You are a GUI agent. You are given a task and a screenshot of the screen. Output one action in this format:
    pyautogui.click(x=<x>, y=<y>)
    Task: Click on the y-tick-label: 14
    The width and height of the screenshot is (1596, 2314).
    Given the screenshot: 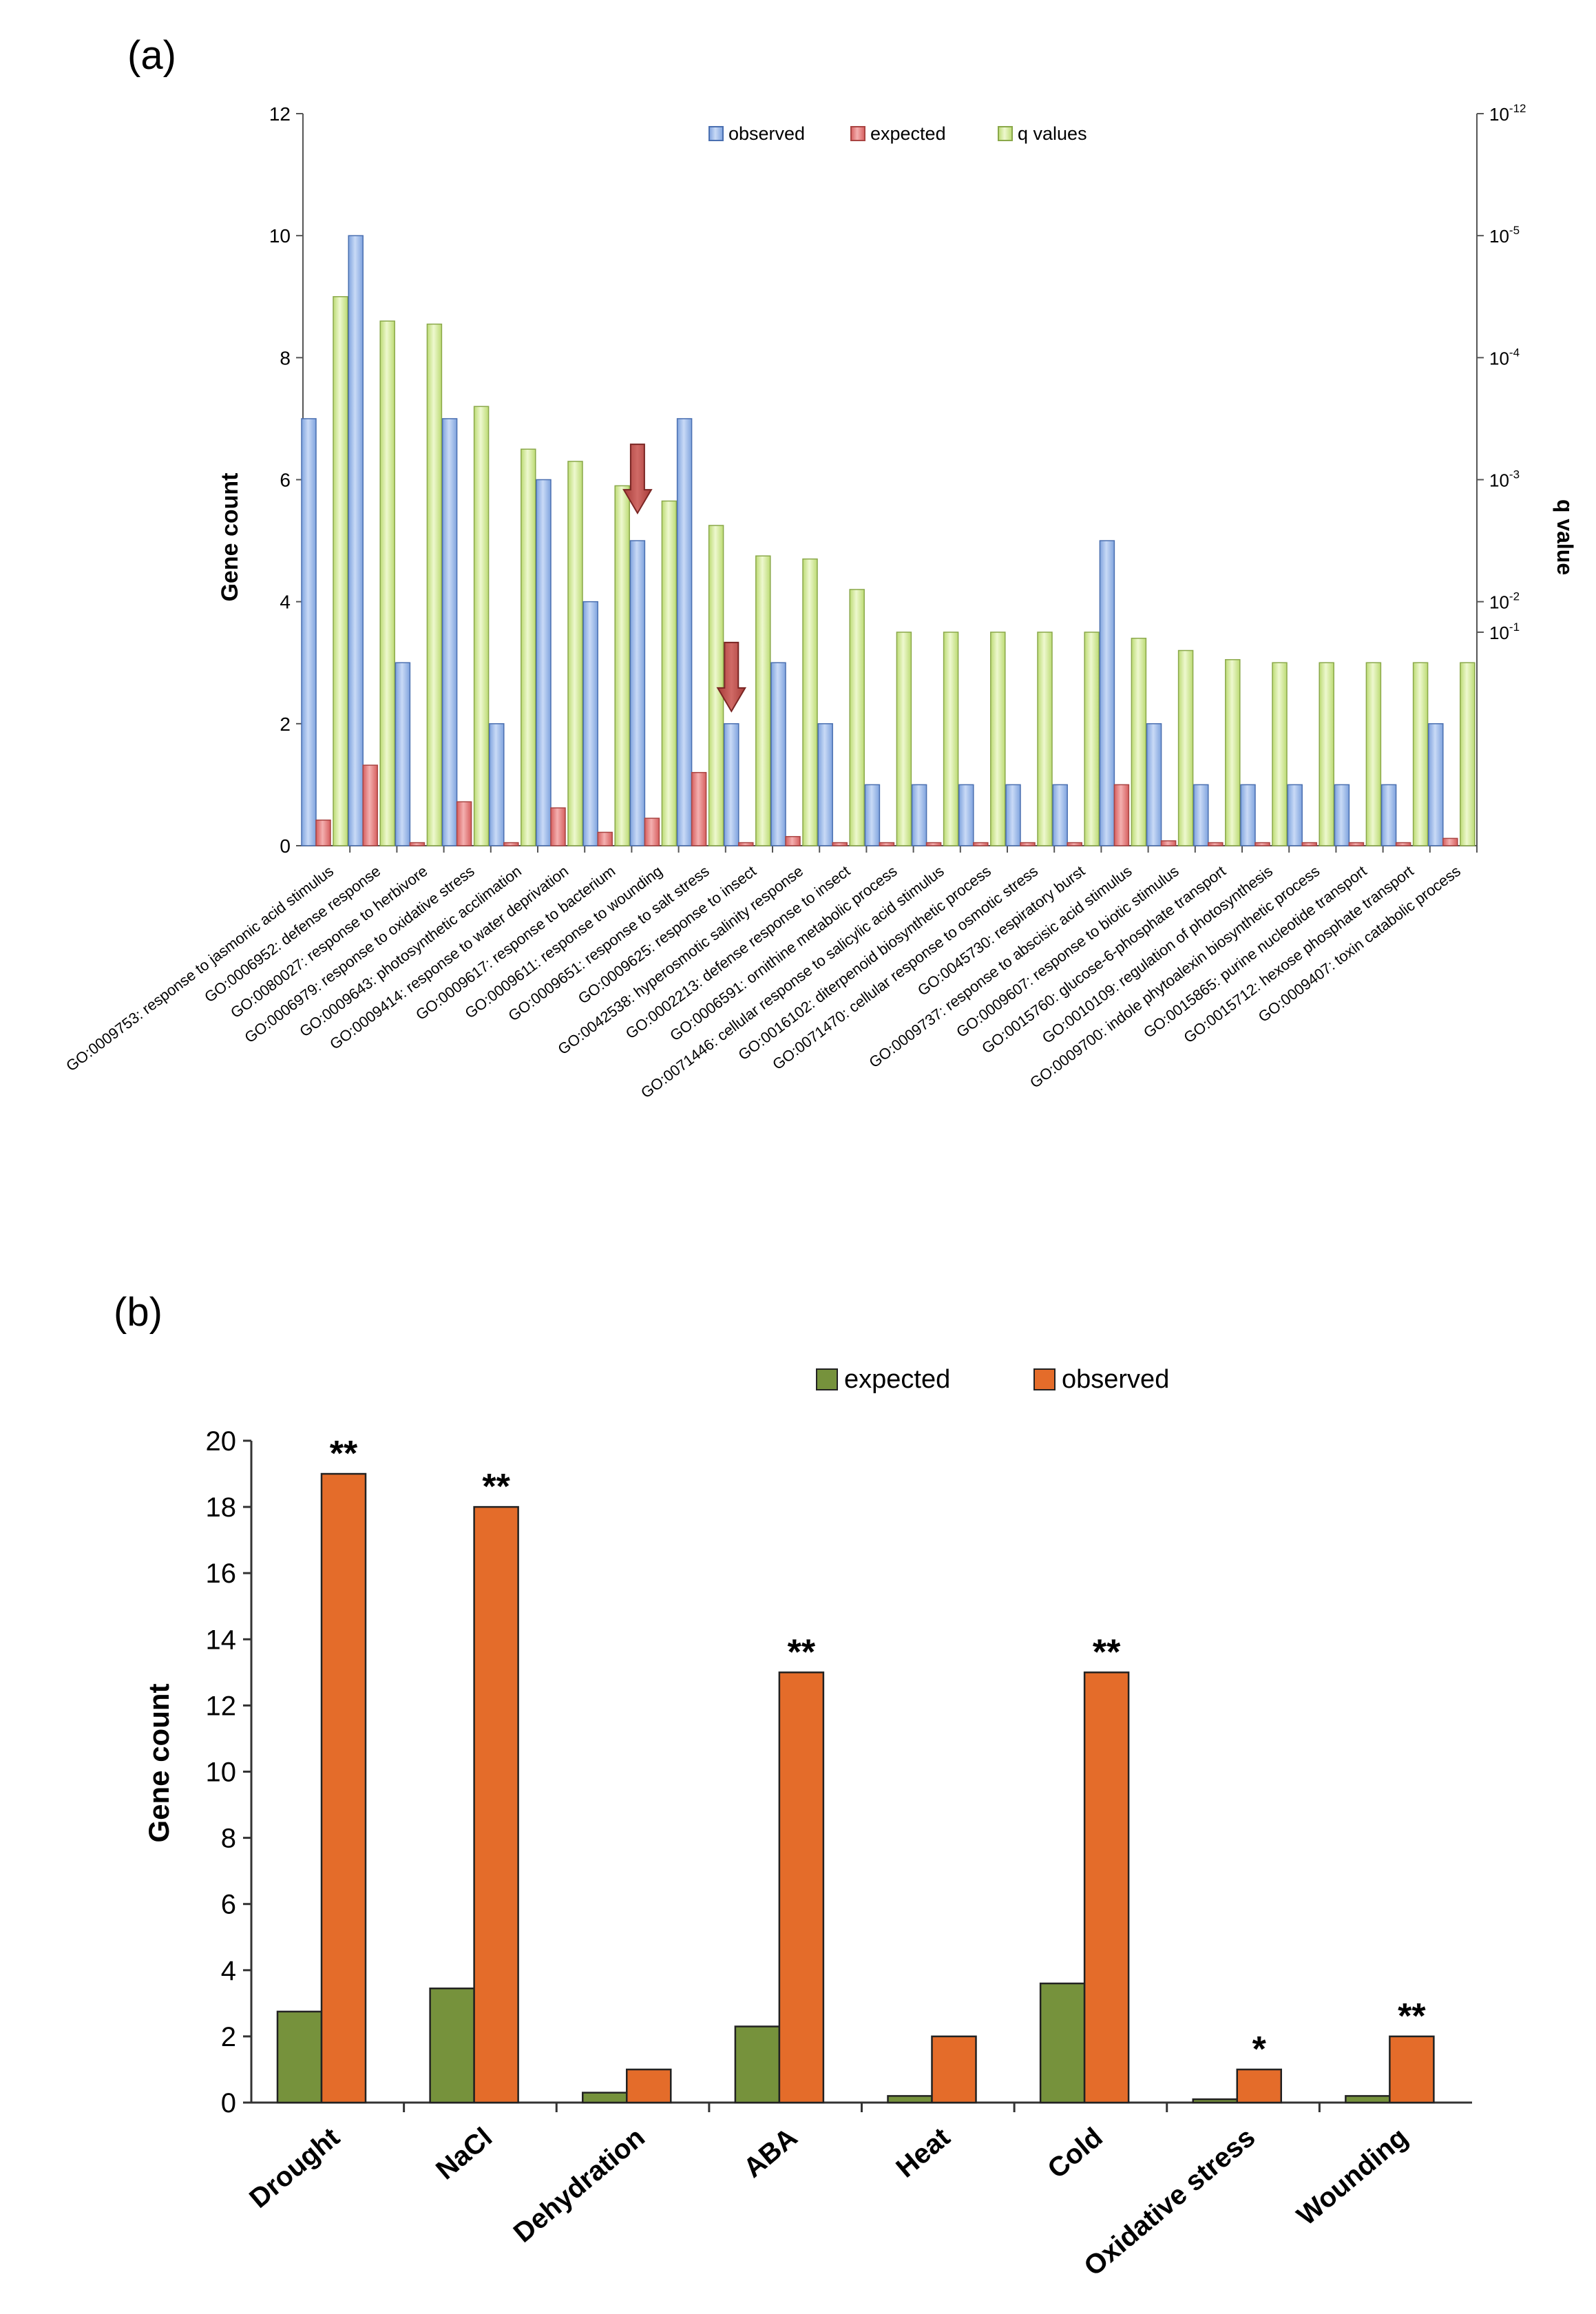 What is the action you would take?
    pyautogui.click(x=221, y=1640)
    